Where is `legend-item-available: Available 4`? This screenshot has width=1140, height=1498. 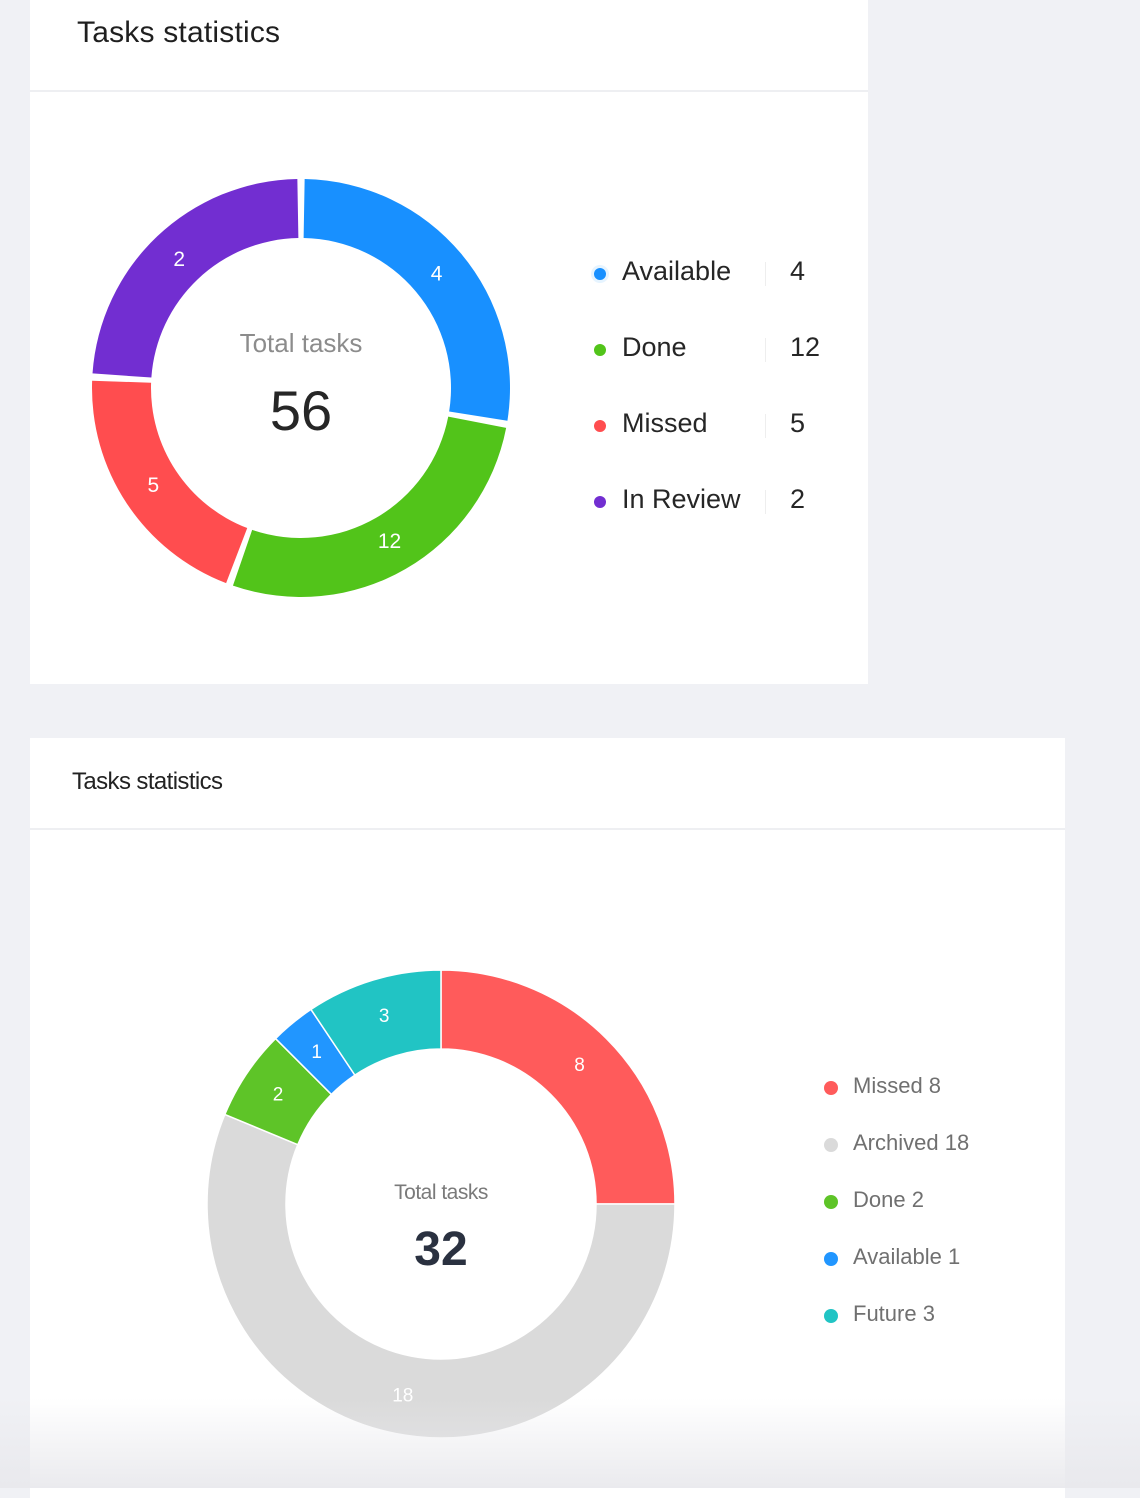
legend-item-available: Available 4 is located at coordinates (720, 273).